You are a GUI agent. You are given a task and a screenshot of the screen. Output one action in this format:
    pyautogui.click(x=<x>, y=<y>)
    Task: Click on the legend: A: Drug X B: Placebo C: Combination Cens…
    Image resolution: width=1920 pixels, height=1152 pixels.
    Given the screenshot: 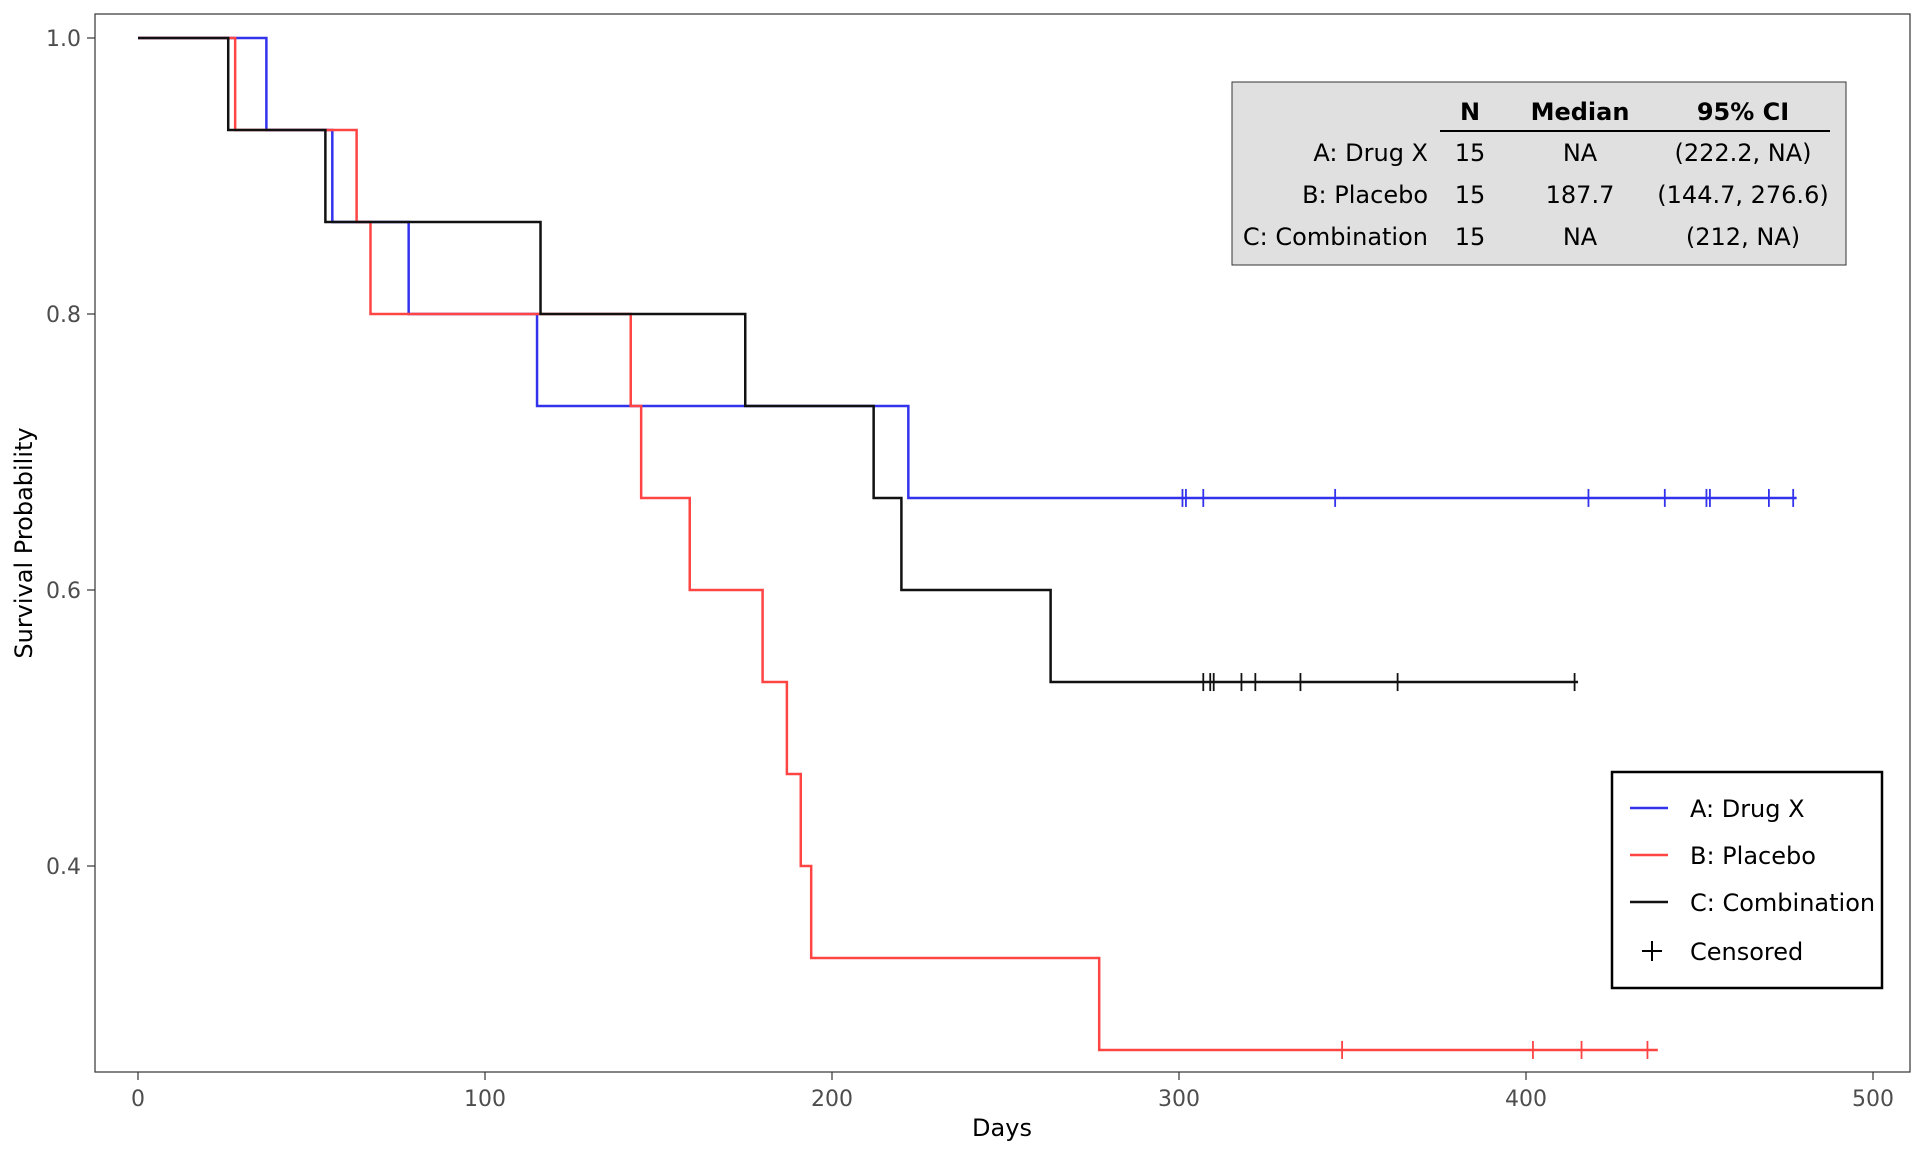 What is the action you would take?
    pyautogui.click(x=1747, y=880)
    